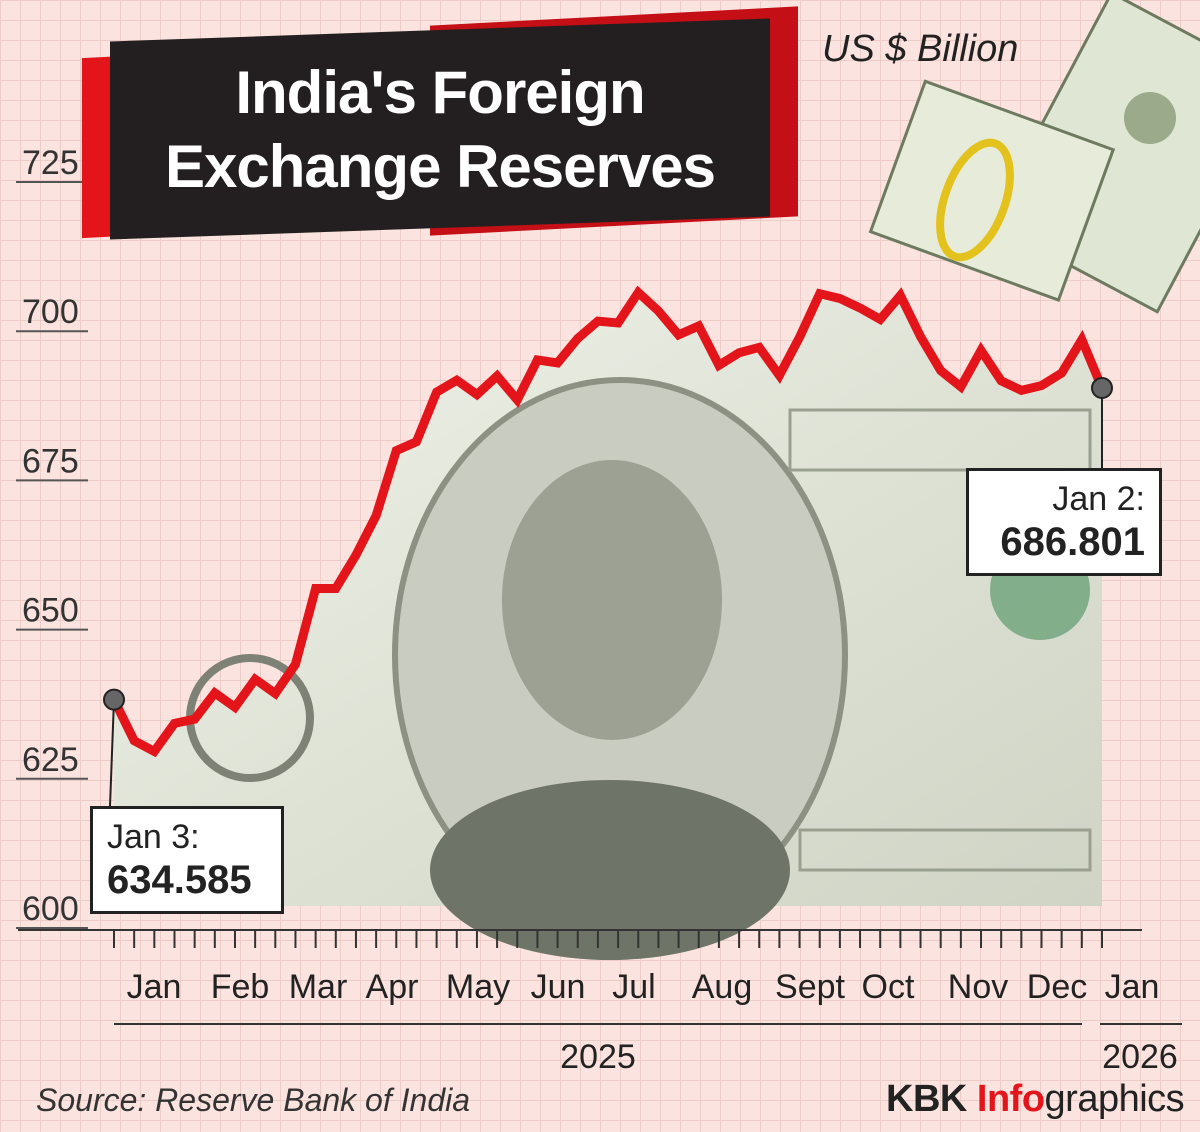 Image resolution: width=1200 pixels, height=1132 pixels. What do you see at coordinates (610, 870) in the screenshot?
I see `portrait-coat` at bounding box center [610, 870].